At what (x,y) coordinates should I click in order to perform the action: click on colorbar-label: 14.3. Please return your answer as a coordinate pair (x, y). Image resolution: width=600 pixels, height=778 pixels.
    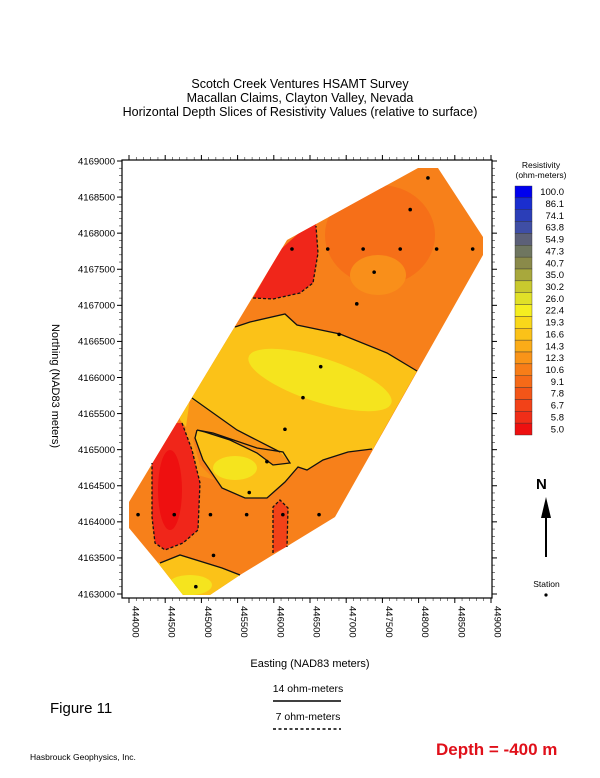
    Looking at the image, I should click on (555, 346).